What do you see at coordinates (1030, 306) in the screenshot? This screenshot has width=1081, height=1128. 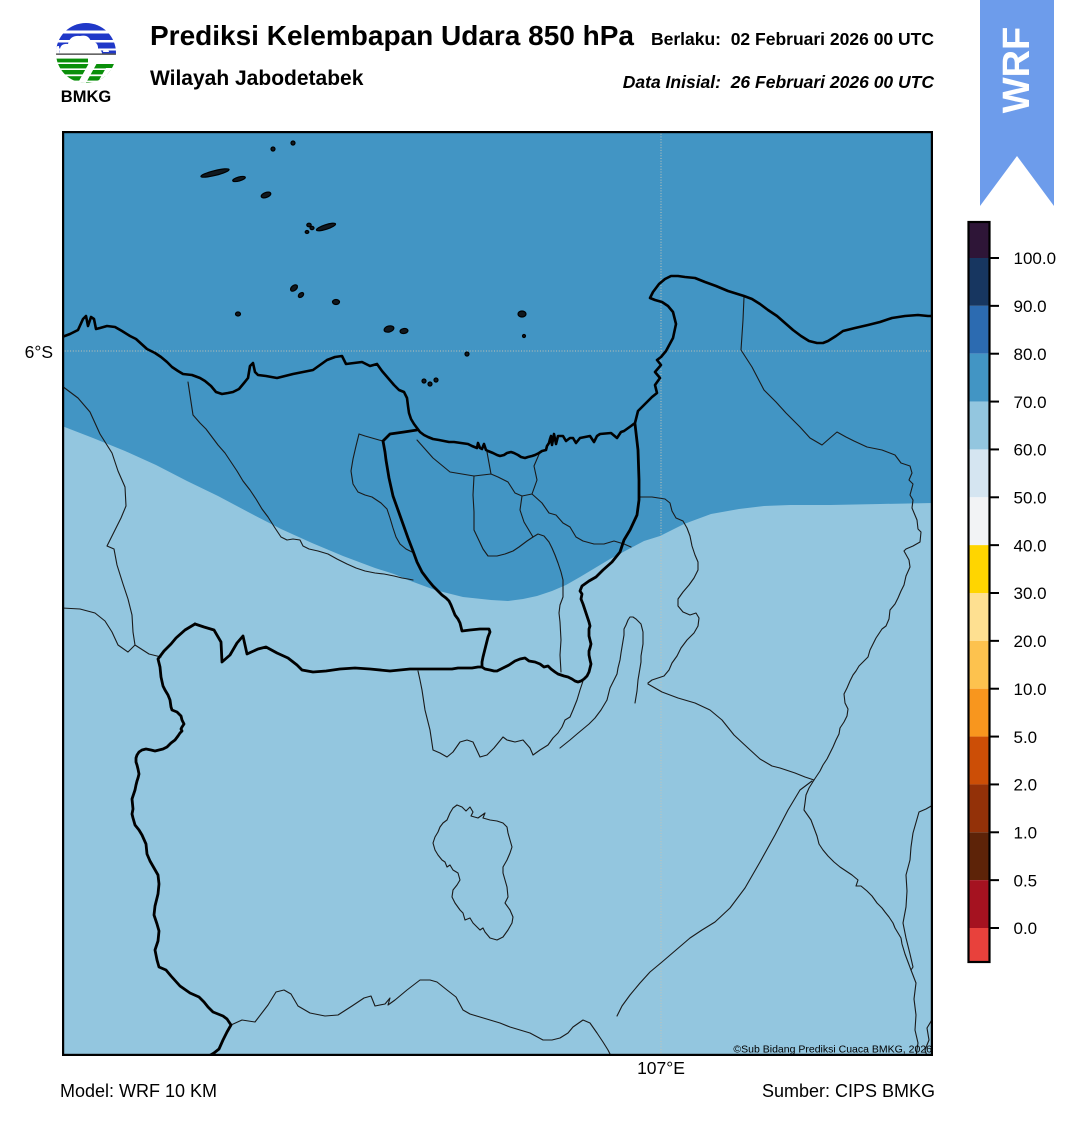 I see `svg-text: 90.0` at bounding box center [1030, 306].